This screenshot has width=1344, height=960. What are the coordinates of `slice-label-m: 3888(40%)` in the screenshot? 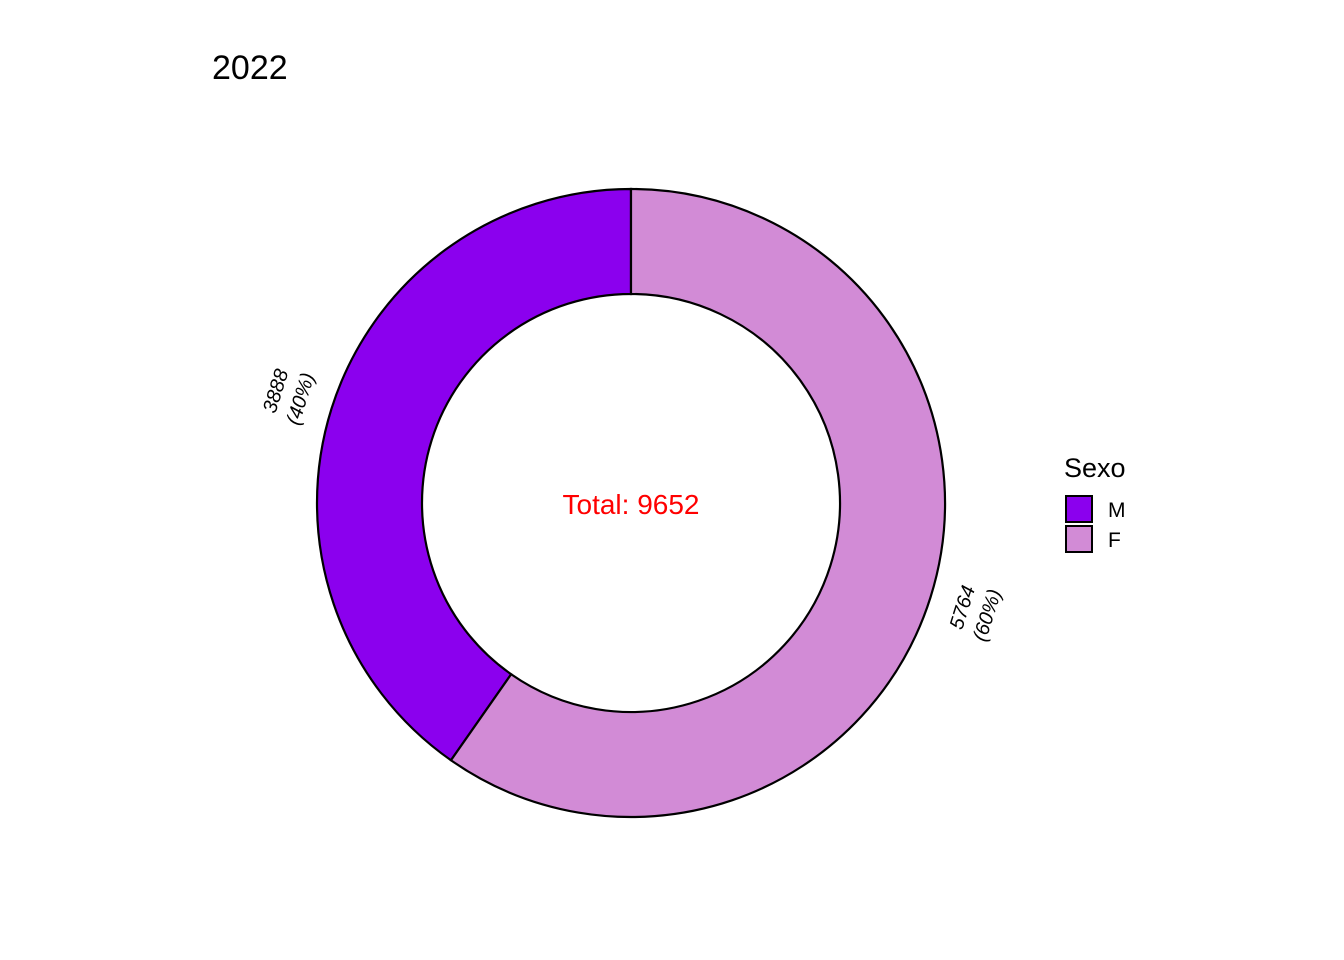 It's located at (289, 397).